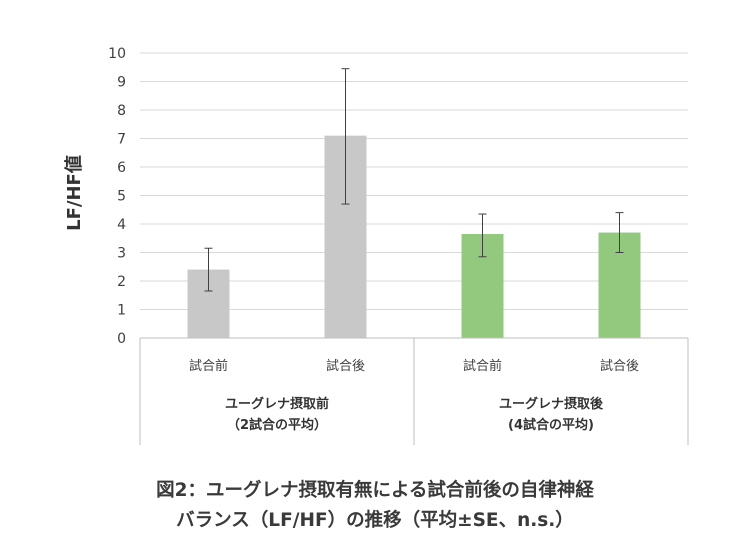  What do you see at coordinates (277, 404) in the screenshot?
I see `group-label-line1: ユーグレナ摂取前` at bounding box center [277, 404].